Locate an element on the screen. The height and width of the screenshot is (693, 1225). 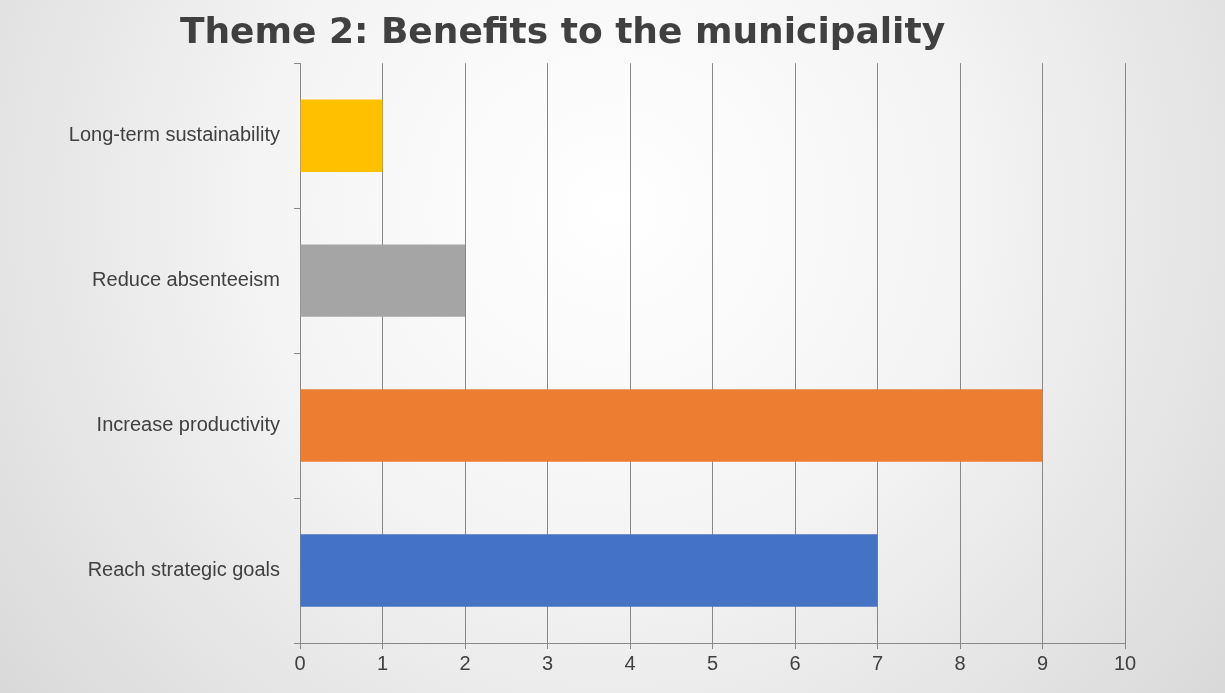
x-tick-label: 1 is located at coordinates (382, 662).